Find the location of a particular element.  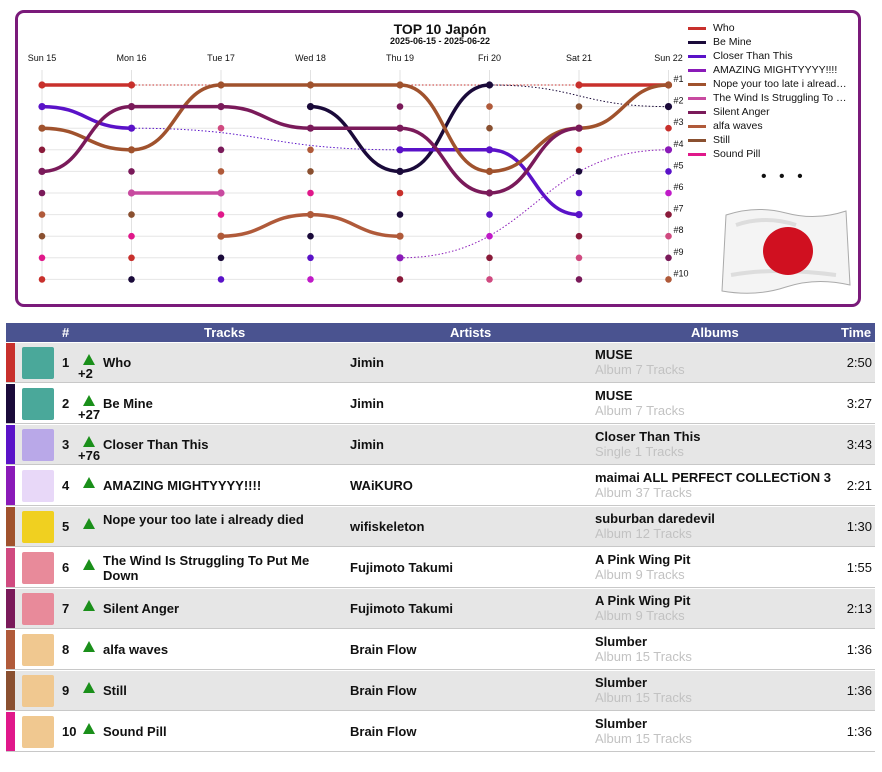

table-row: 1 +2 Who Jimin MUSE Album 7 Tracks 2:50 is located at coordinates (440, 363).